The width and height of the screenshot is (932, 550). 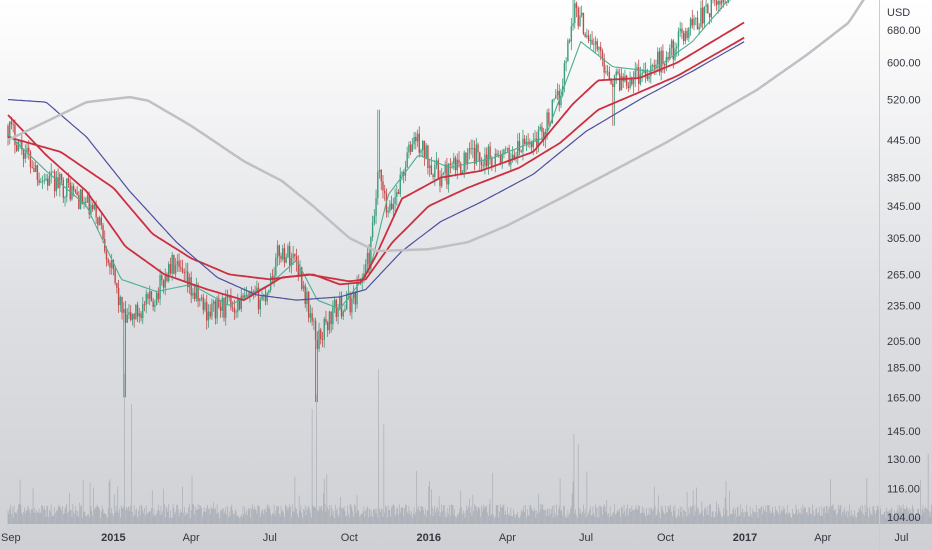 I want to click on y-tick-label: 104.00, so click(x=904, y=518).